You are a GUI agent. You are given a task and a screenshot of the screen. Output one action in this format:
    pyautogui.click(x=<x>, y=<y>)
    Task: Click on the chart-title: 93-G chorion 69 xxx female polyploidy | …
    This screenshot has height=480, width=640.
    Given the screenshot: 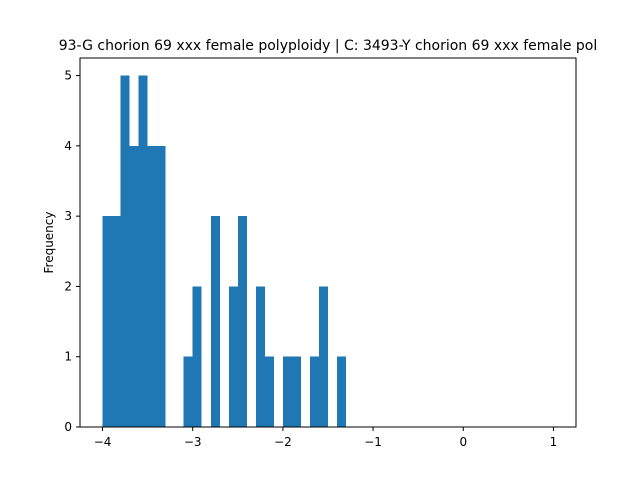 What is the action you would take?
    pyautogui.click(x=328, y=46)
    